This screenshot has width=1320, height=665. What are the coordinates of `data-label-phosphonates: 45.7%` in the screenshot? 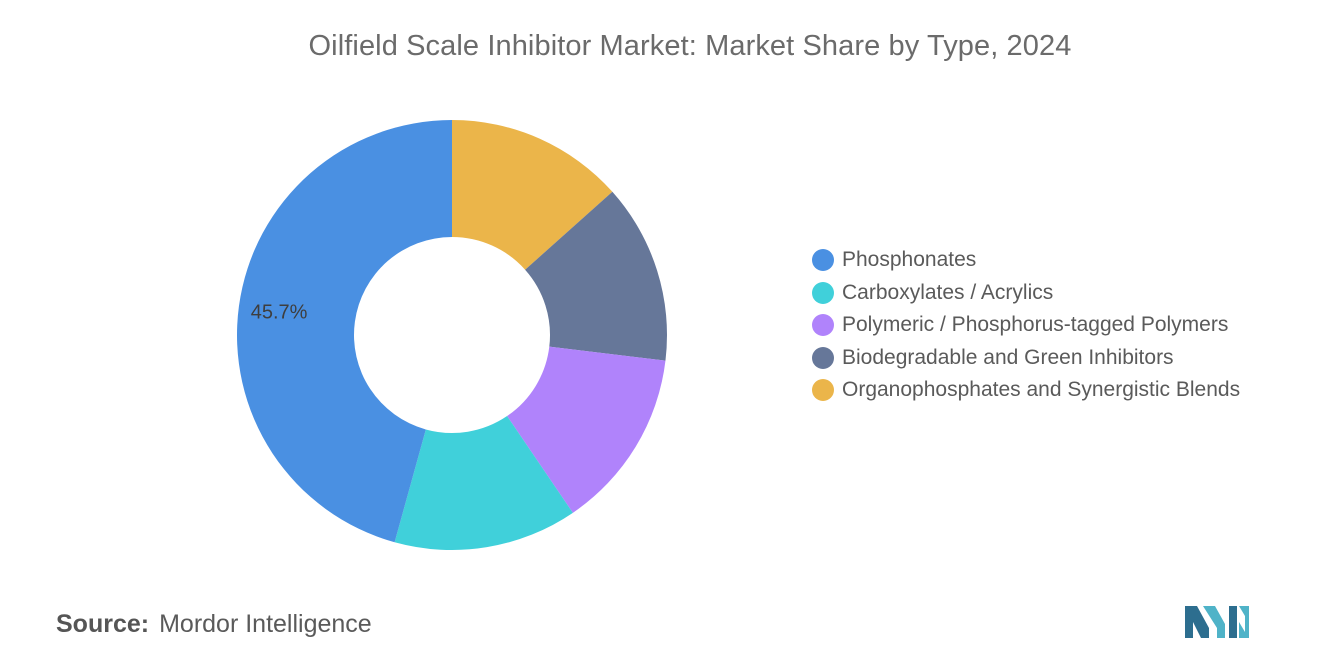 It's located at (279, 312).